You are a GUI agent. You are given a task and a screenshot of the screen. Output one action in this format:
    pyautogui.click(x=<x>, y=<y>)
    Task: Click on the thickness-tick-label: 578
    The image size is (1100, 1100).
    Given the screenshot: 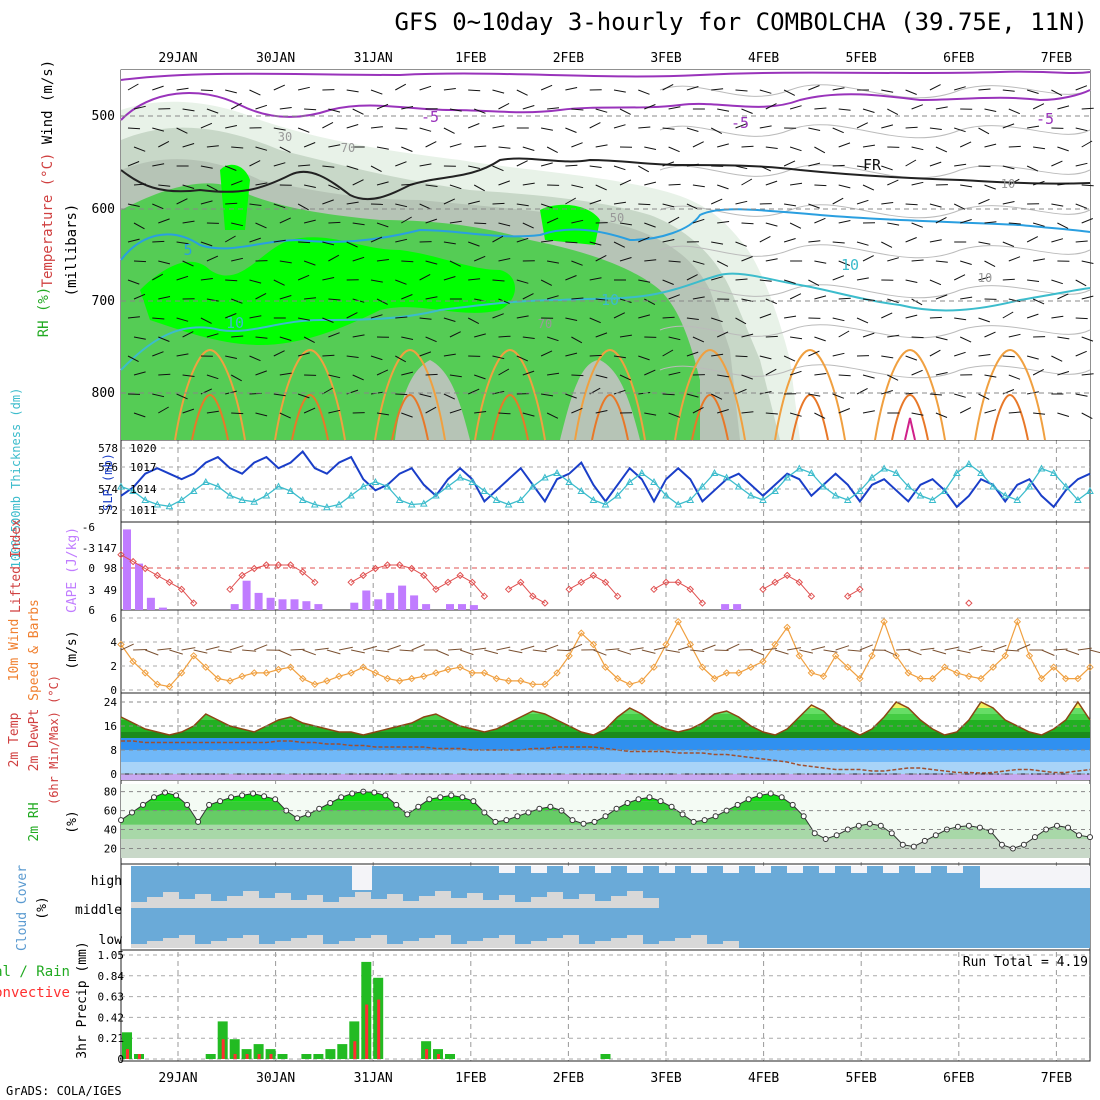 What is the action you would take?
    pyautogui.click(x=108, y=448)
    